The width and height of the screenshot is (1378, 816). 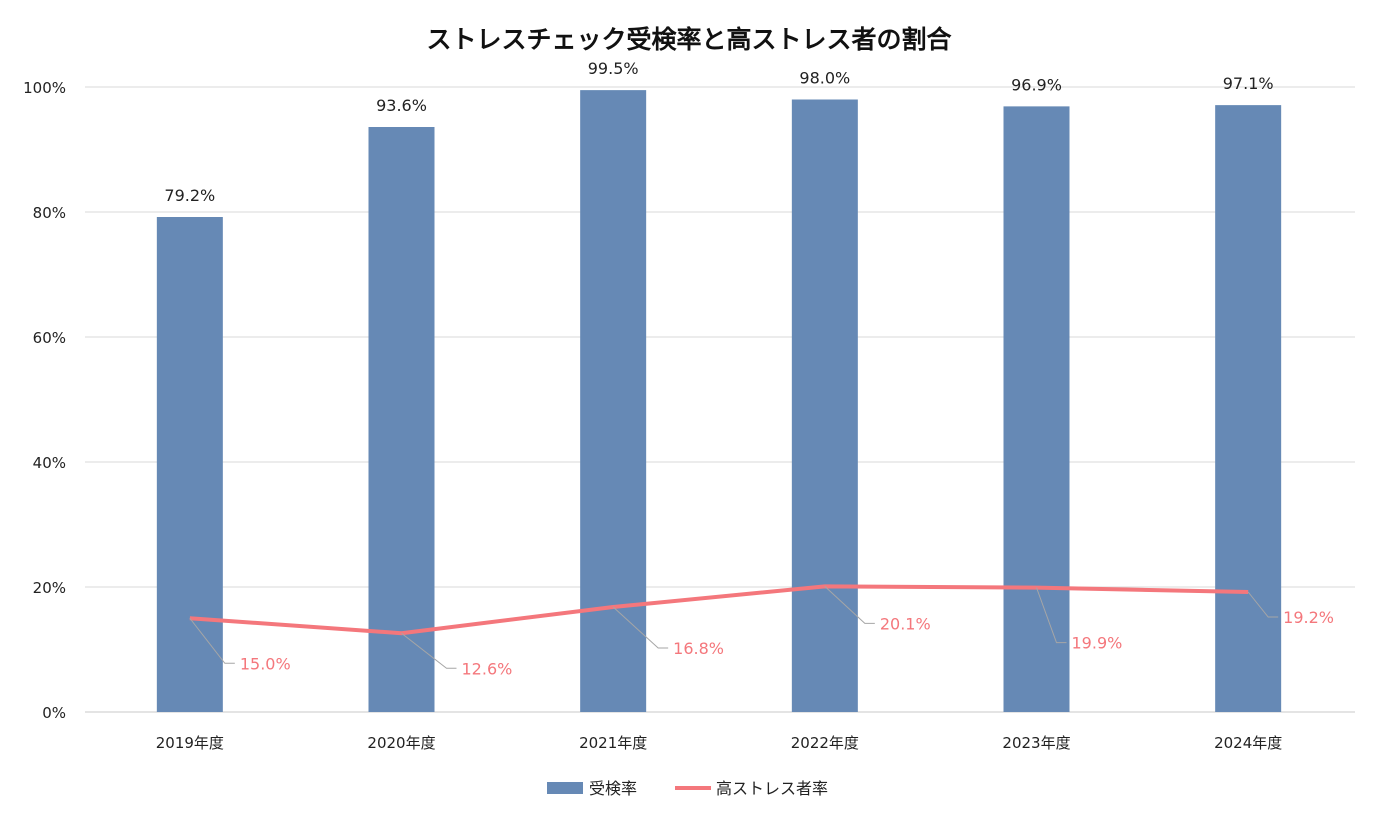 What do you see at coordinates (565, 788) in the screenshot?
I see `legend-swatch-bar` at bounding box center [565, 788].